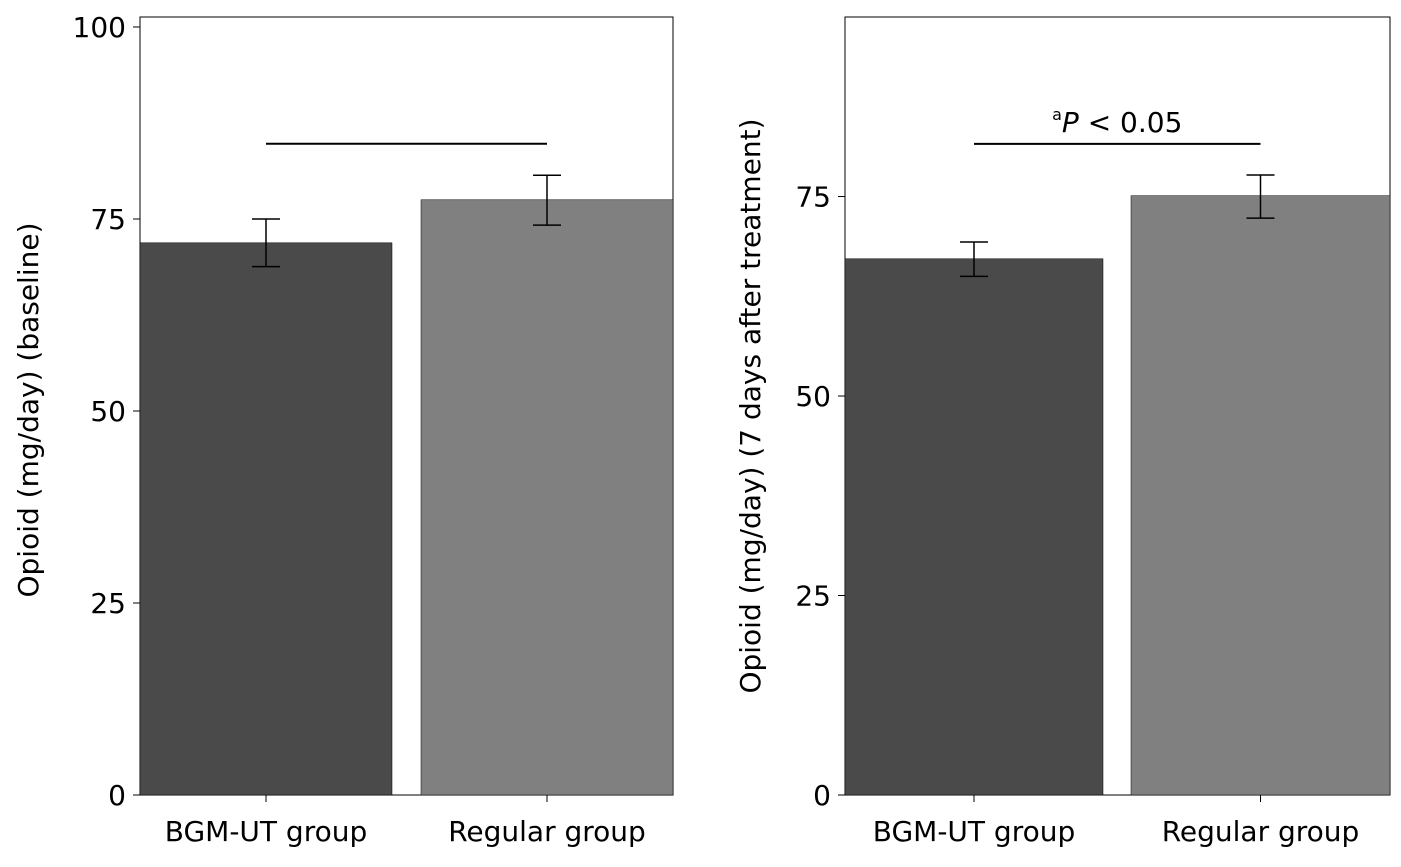  I want to click on significance-label: aP < 0.05, so click(1117, 122).